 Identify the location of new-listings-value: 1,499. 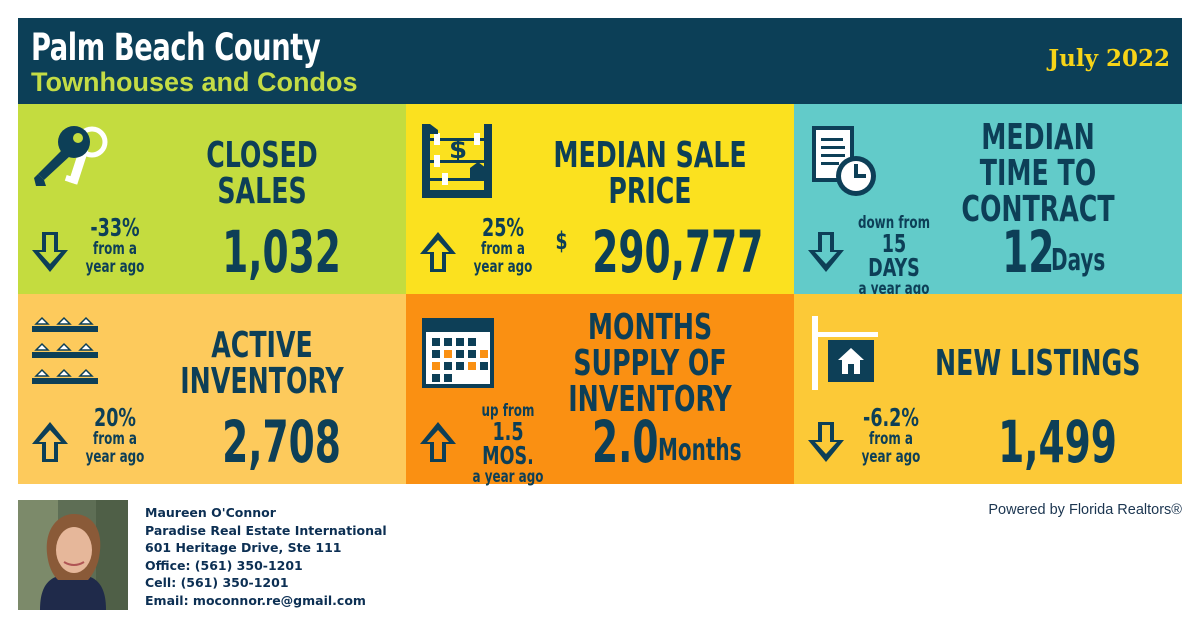
(1058, 442).